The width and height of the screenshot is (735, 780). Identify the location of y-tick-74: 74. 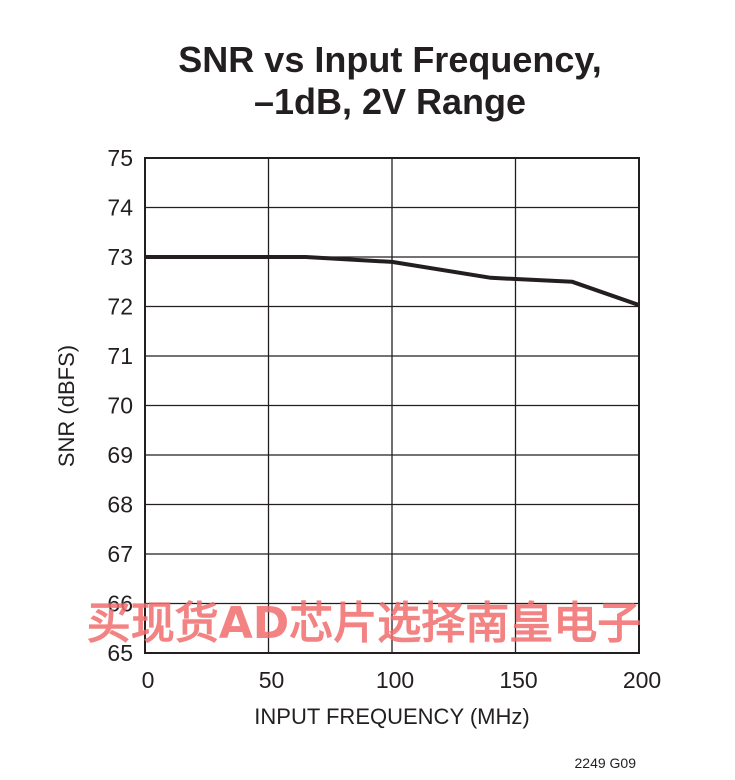
(120, 208).